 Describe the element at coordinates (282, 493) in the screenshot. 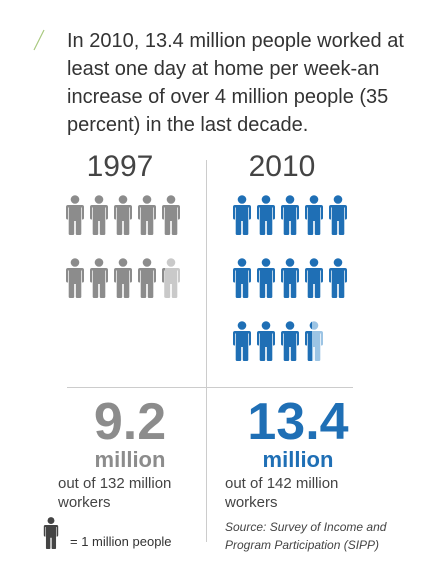

I see `out-of-total-2010: out of 142 million workers` at that location.